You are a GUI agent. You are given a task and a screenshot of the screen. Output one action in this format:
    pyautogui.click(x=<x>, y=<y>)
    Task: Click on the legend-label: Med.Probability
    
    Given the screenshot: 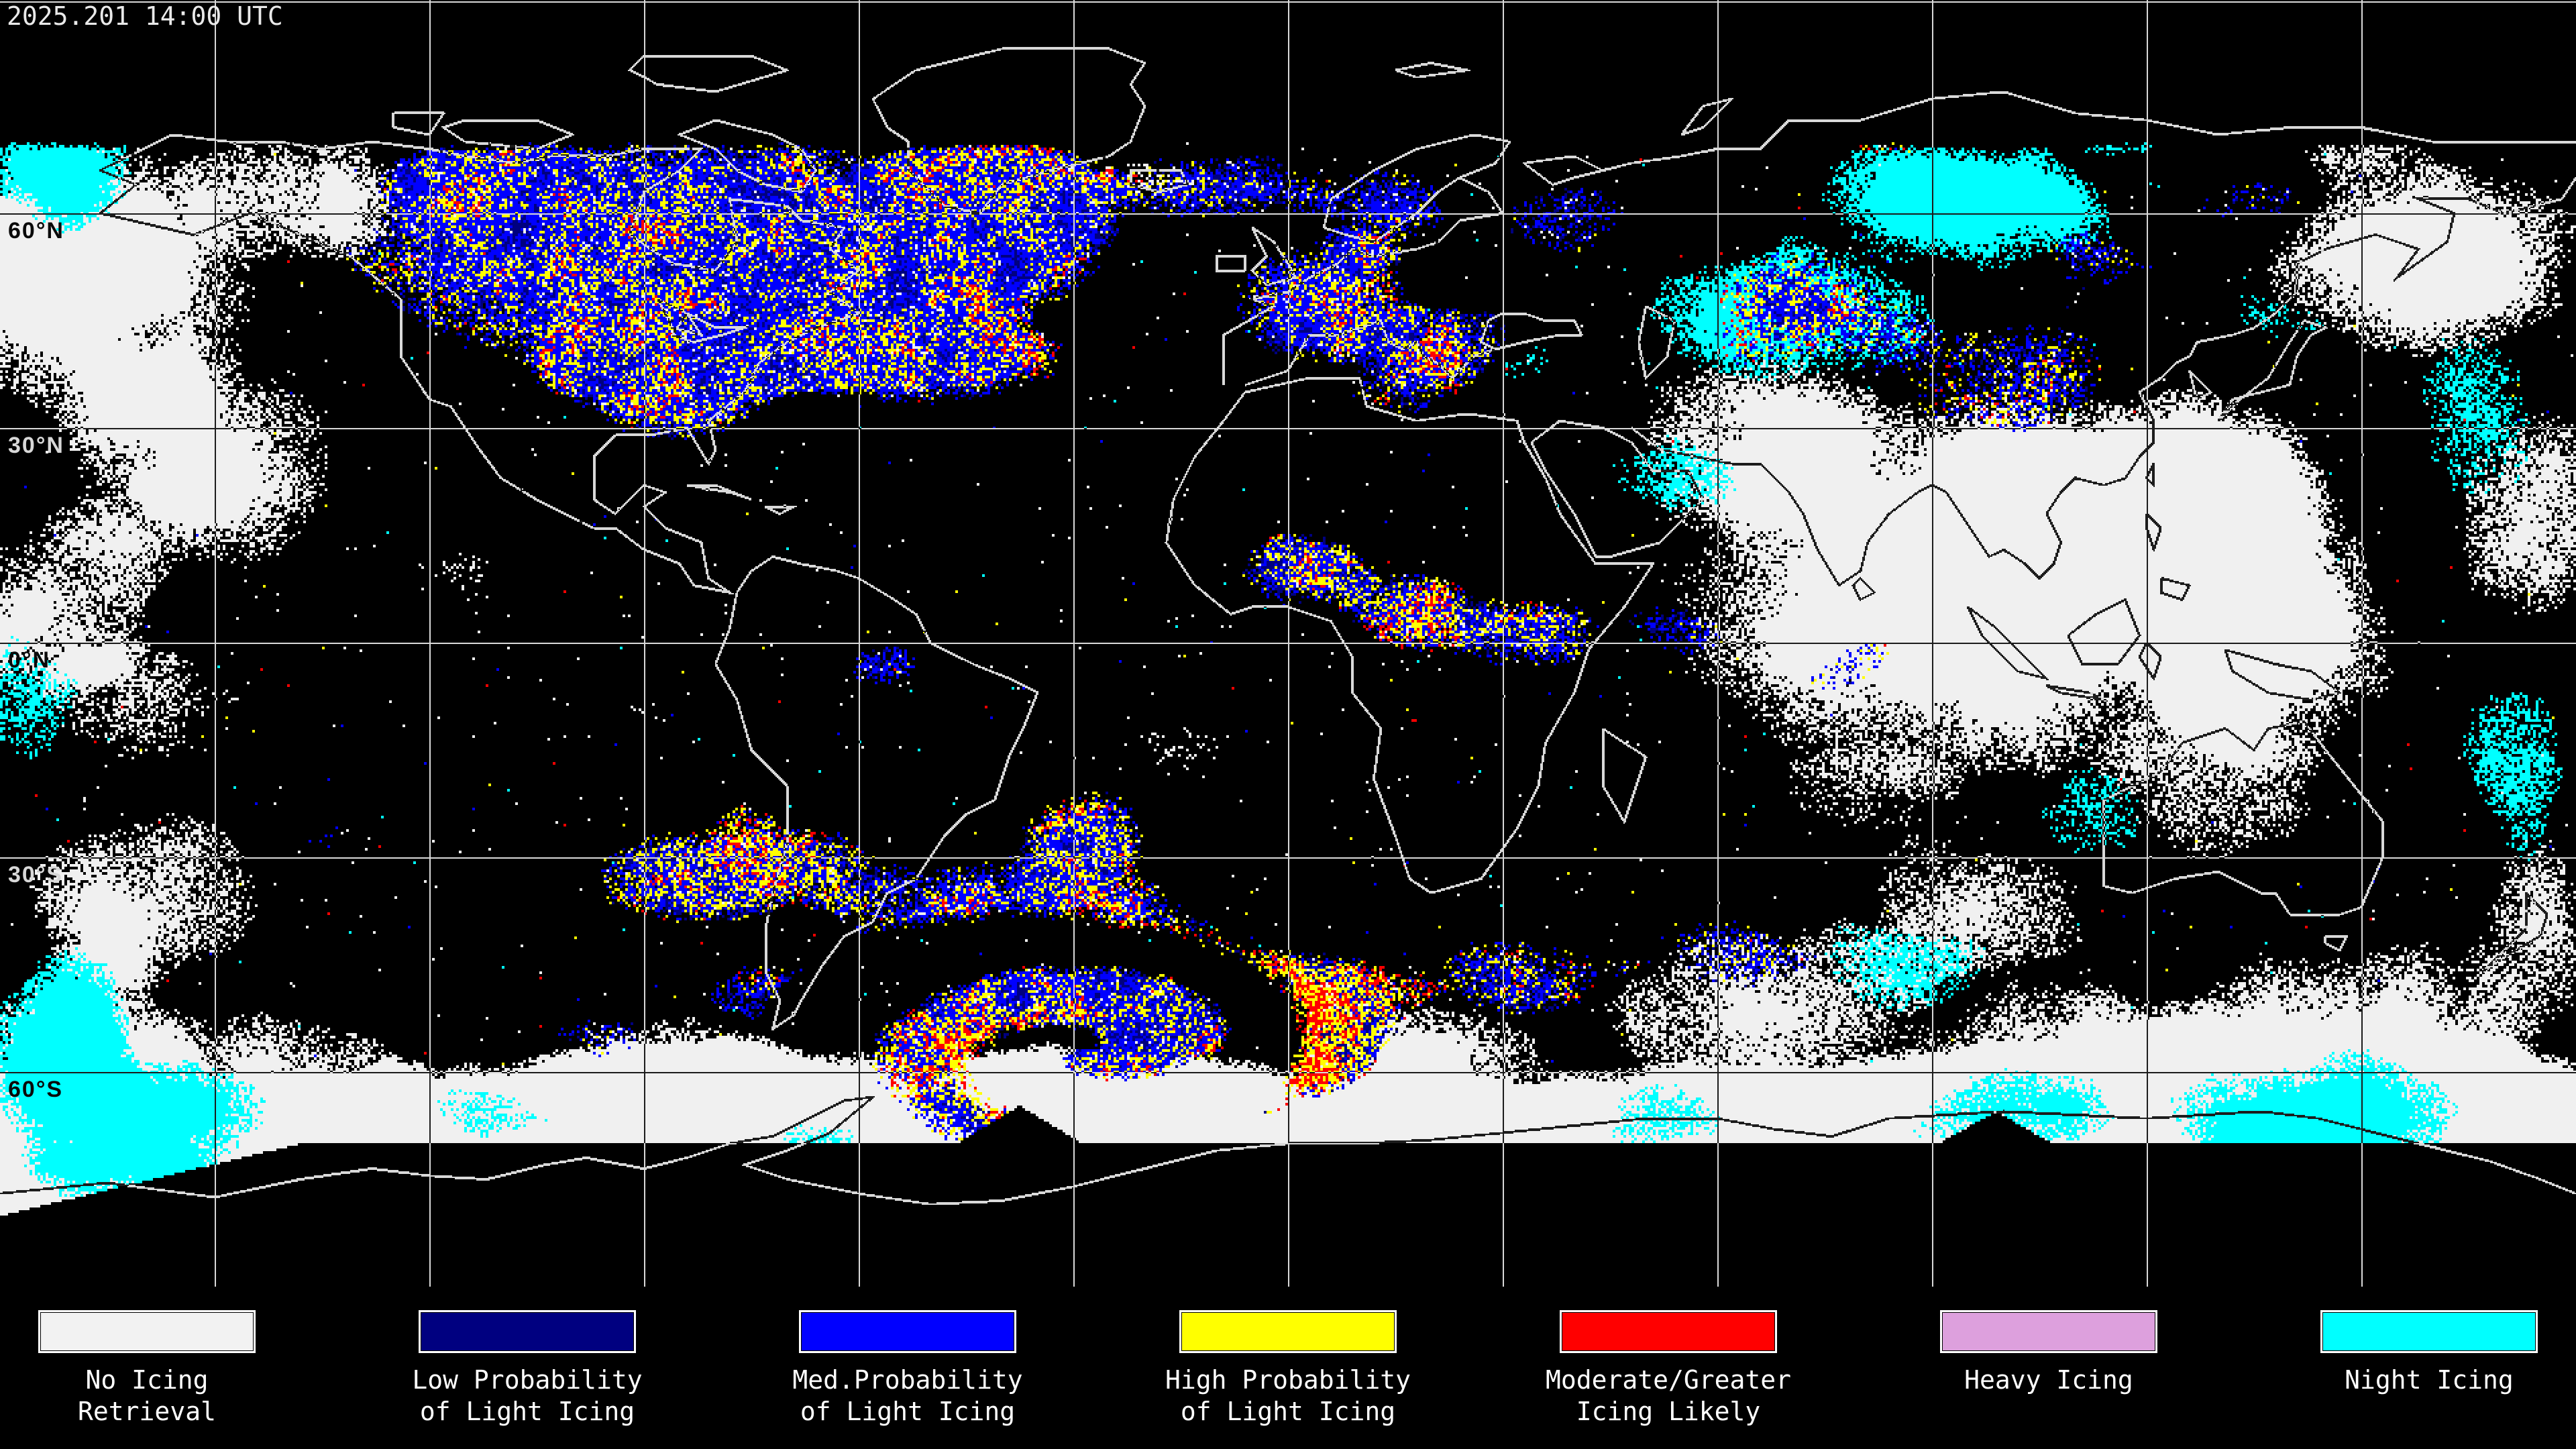 What is the action you would take?
    pyautogui.click(x=907, y=1380)
    